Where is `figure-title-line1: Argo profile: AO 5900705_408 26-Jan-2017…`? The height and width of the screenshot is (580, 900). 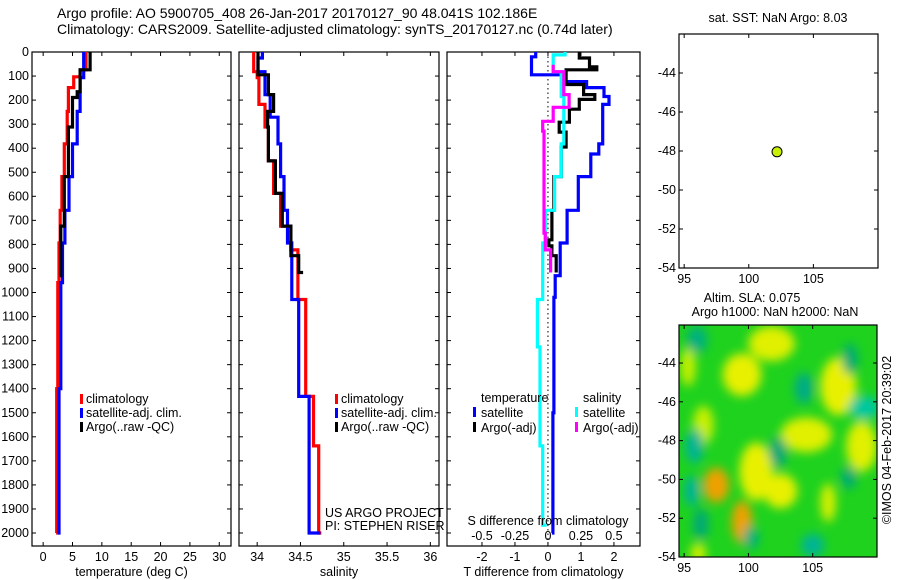
figure-title-line1: Argo profile: AO 5900705_408 26-Jan-2017… is located at coordinates (297, 13).